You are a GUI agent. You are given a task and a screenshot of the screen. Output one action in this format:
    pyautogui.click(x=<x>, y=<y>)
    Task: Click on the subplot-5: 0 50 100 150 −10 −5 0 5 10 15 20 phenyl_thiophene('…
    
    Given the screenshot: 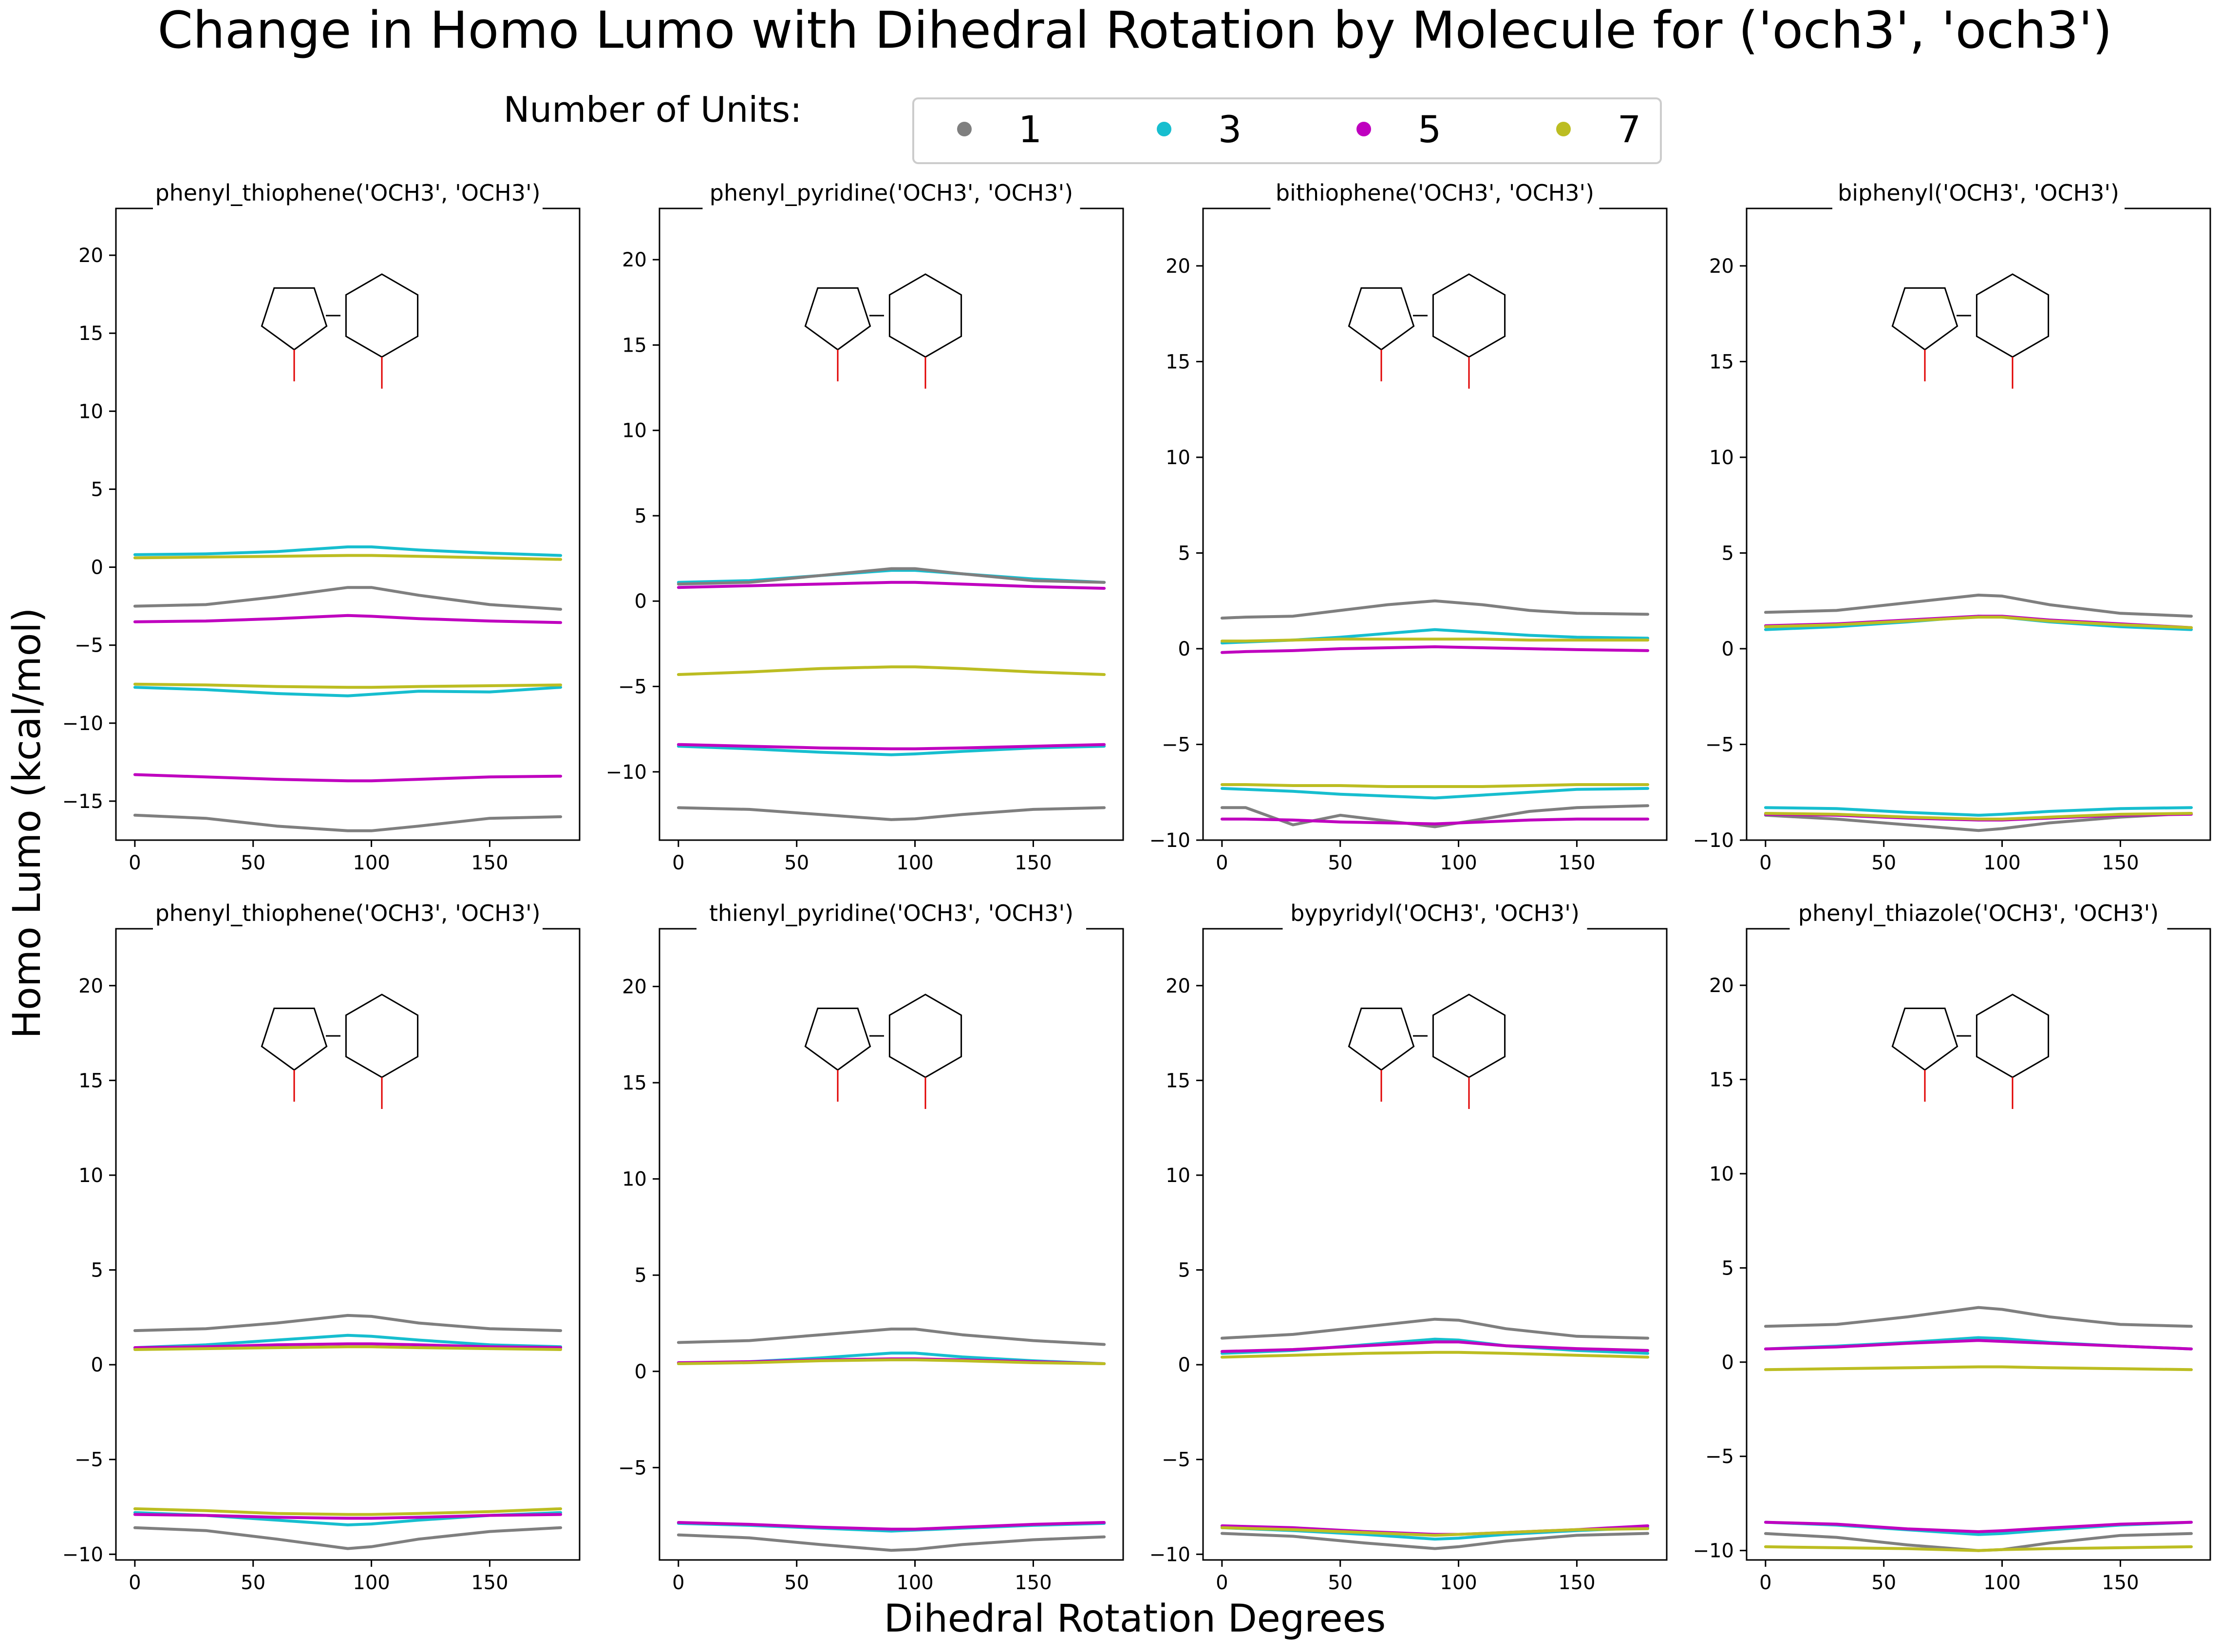 What is the action you would take?
    pyautogui.click(x=321, y=1247)
    